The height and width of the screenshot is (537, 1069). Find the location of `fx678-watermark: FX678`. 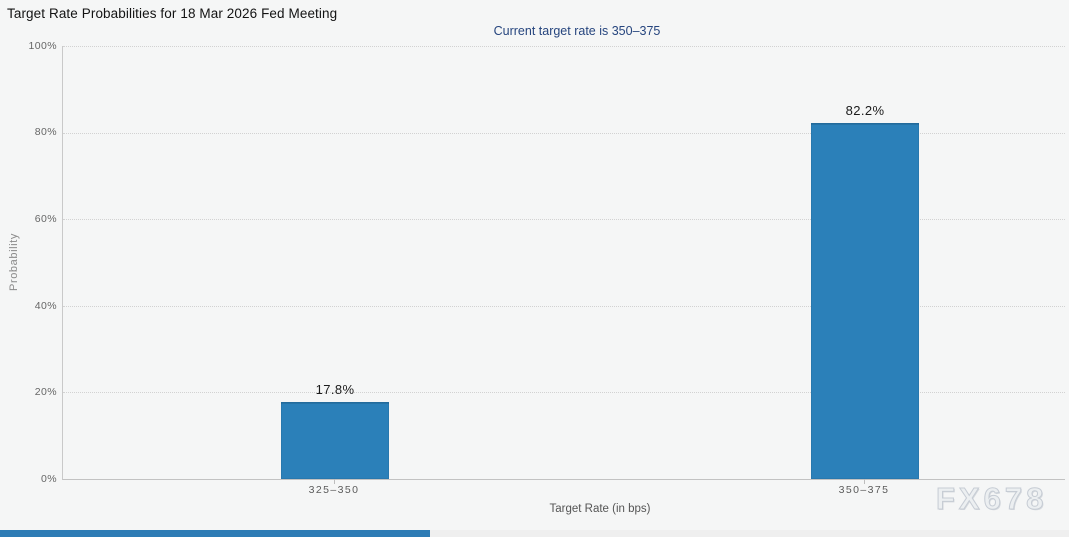

fx678-watermark: FX678 is located at coordinates (991, 499).